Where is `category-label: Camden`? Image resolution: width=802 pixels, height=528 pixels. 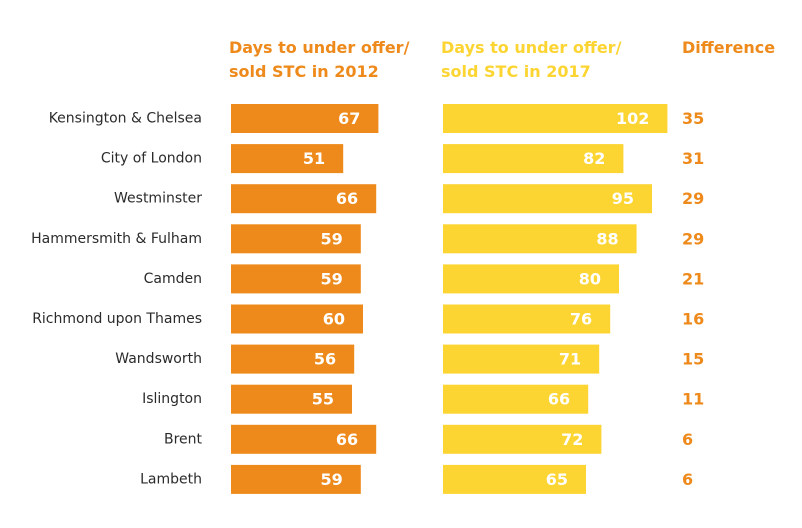
category-label: Camden is located at coordinates (173, 279).